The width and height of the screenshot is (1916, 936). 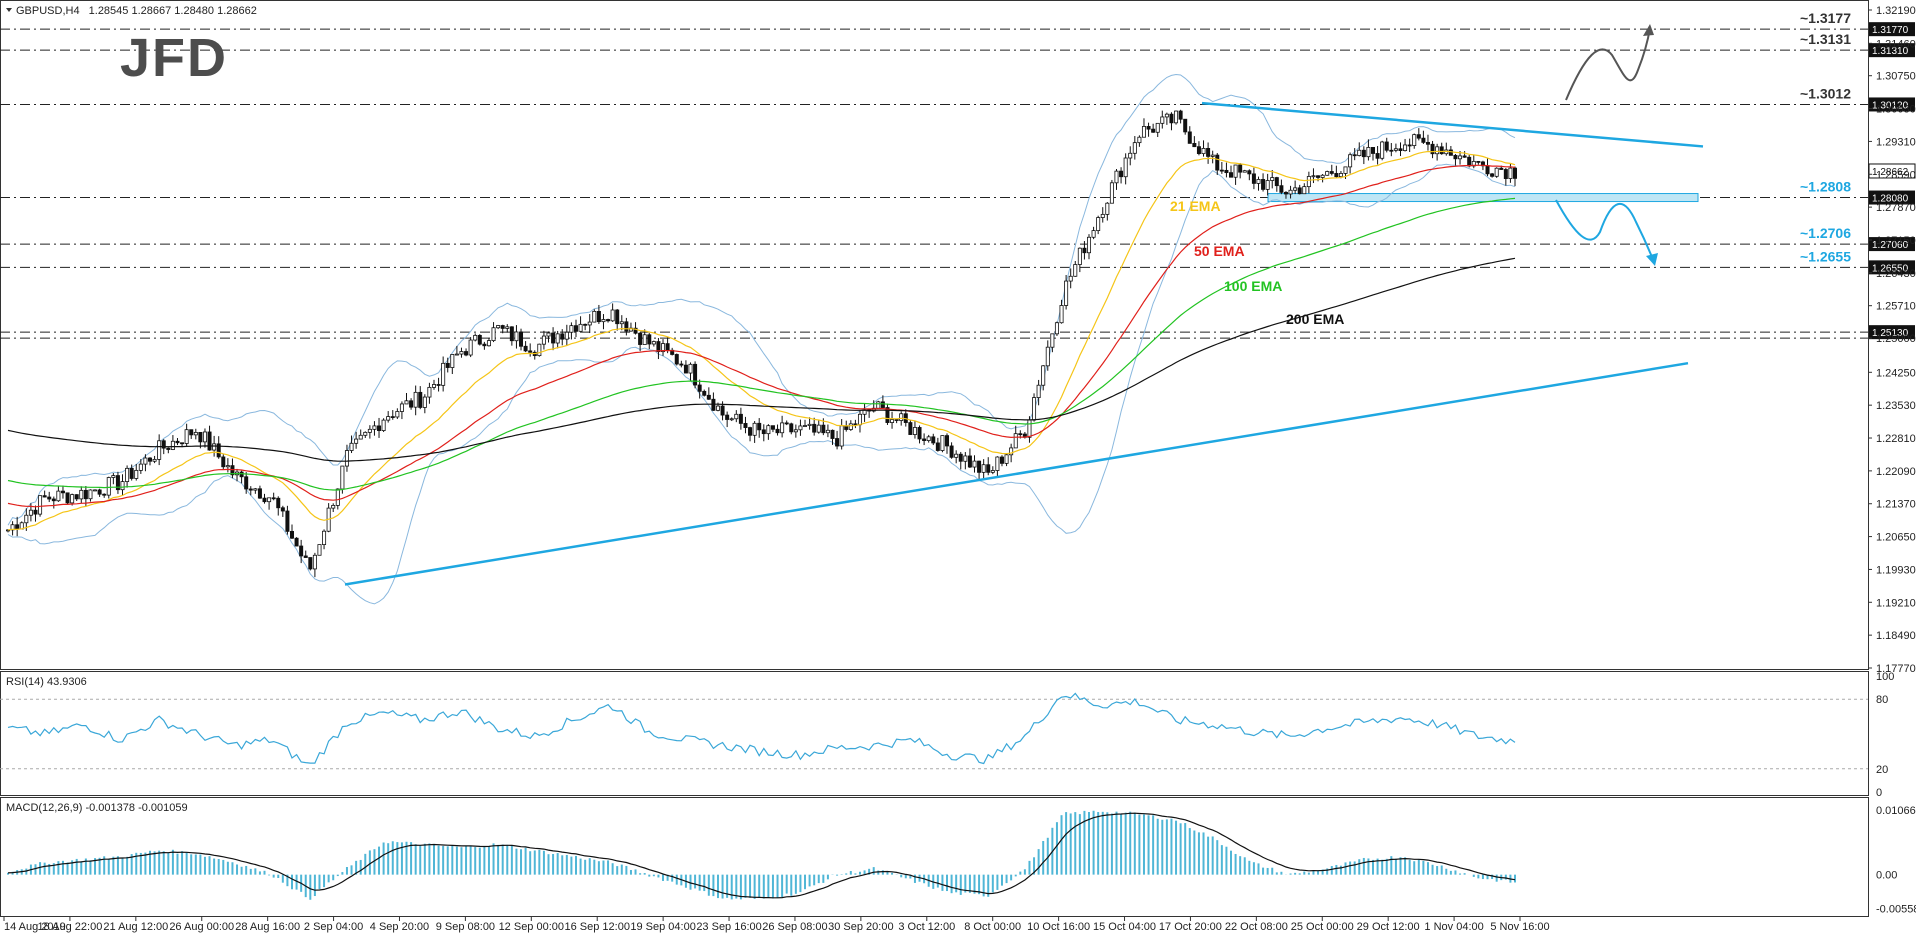 I want to click on price-tick-label: 1.24250, so click(x=1896, y=373).